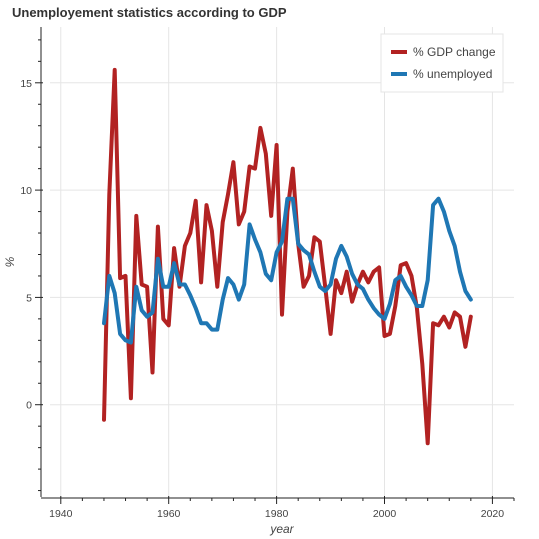  What do you see at coordinates (29, 406) in the screenshot?
I see `y-tick-label: 0` at bounding box center [29, 406].